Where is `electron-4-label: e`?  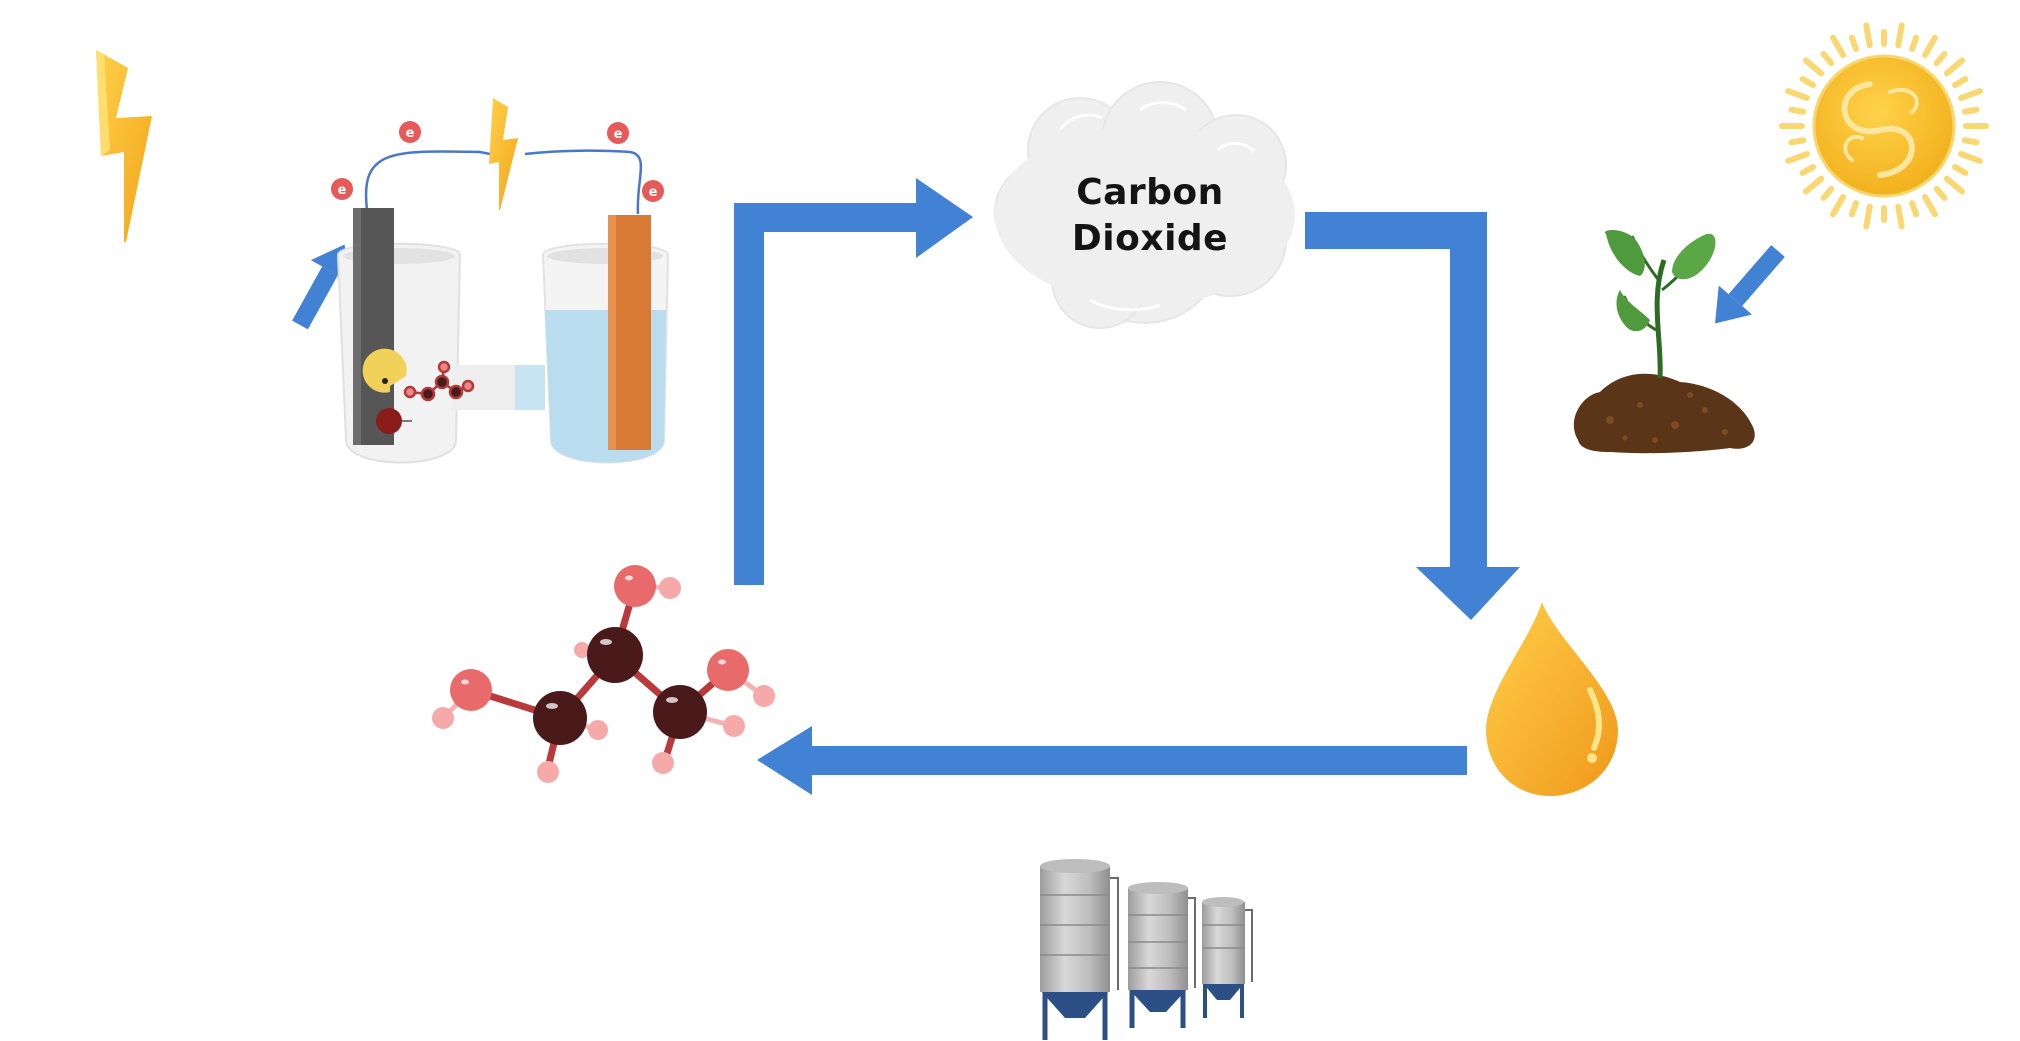
electron-4-label: e is located at coordinates (653, 192).